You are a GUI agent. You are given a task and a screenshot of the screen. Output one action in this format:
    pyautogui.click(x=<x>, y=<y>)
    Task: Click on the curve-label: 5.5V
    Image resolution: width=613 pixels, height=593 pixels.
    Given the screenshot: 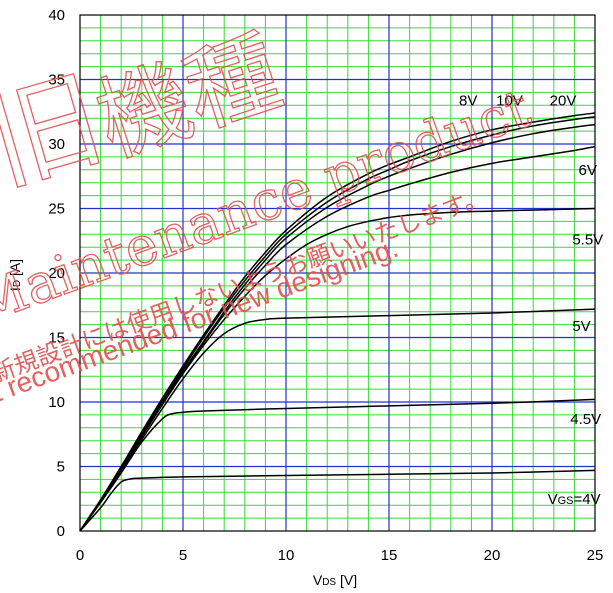 What is the action you would take?
    pyautogui.click(x=587, y=240)
    